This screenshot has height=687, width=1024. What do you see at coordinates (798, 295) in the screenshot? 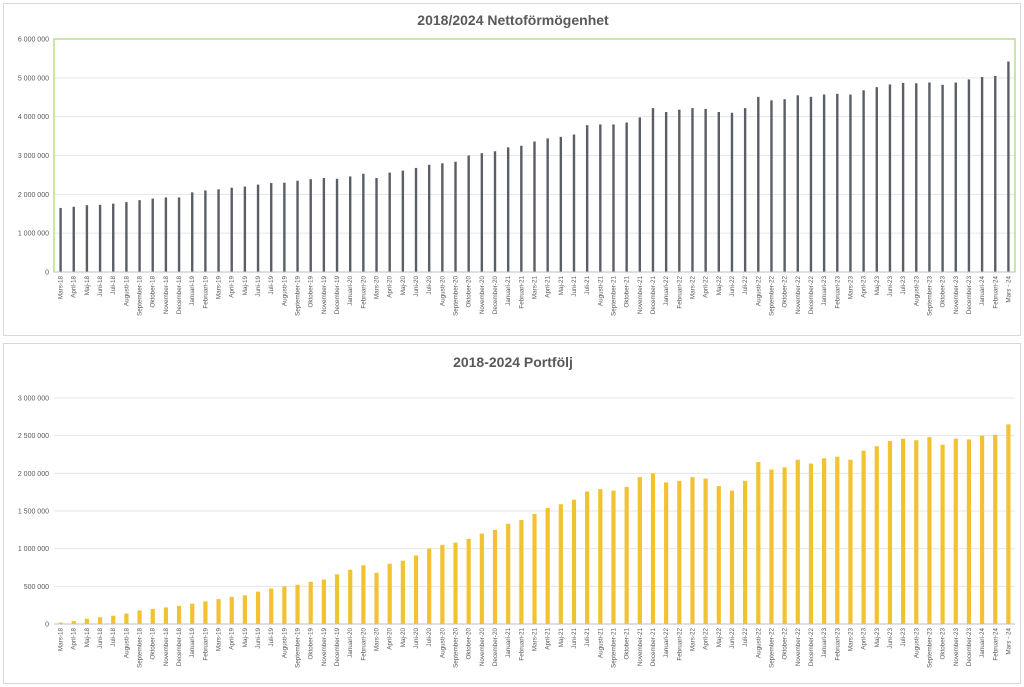
I see `networth-x-tick-label: November-22` at bounding box center [798, 295].